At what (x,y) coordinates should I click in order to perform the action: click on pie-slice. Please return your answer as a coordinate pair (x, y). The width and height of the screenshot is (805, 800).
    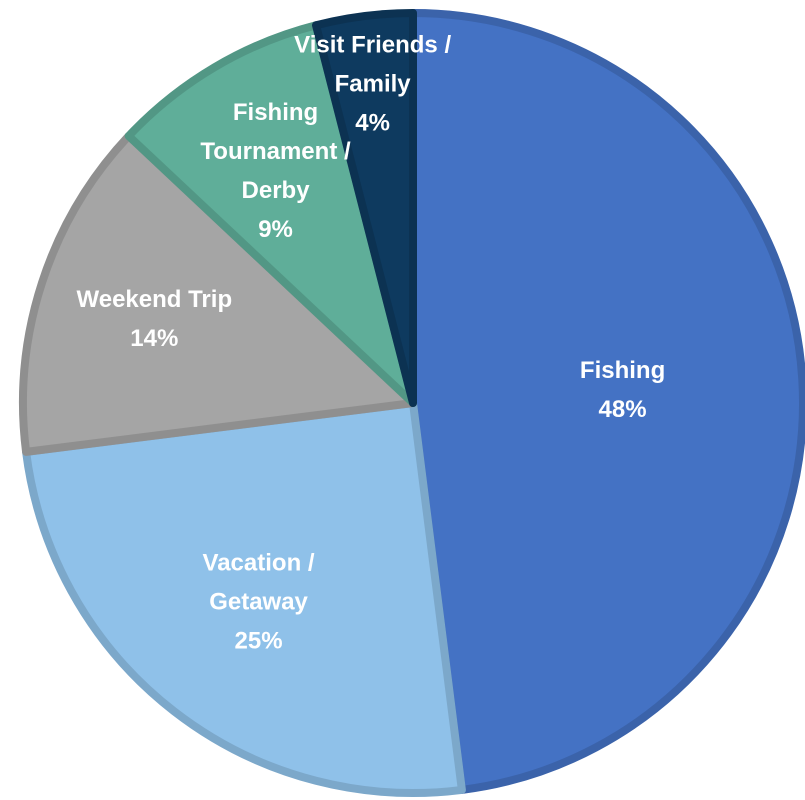
    Looking at the image, I should click on (364, 208).